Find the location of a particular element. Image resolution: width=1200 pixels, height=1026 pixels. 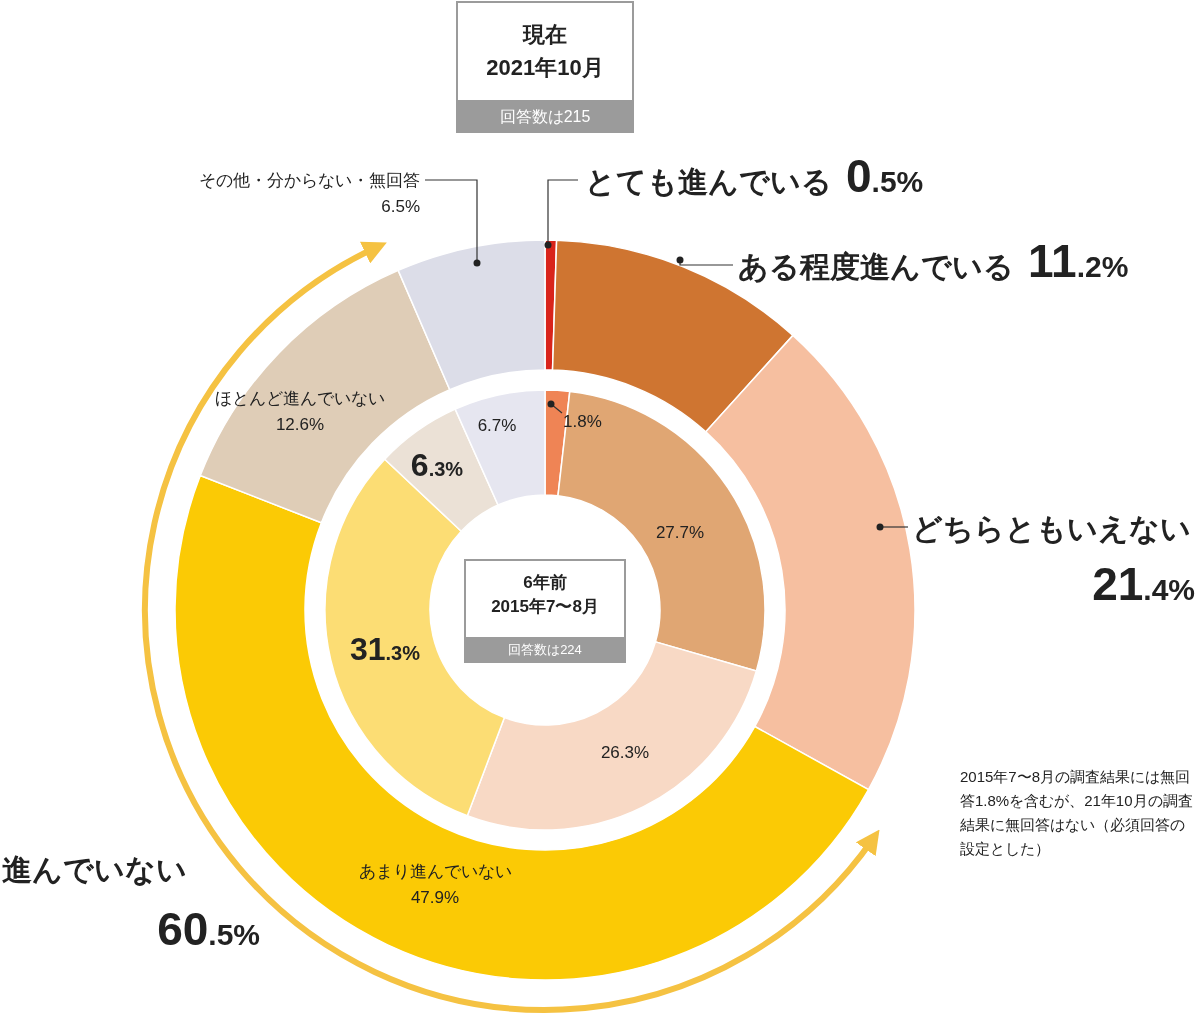

data-label: 21.4% is located at coordinates (1143, 584).